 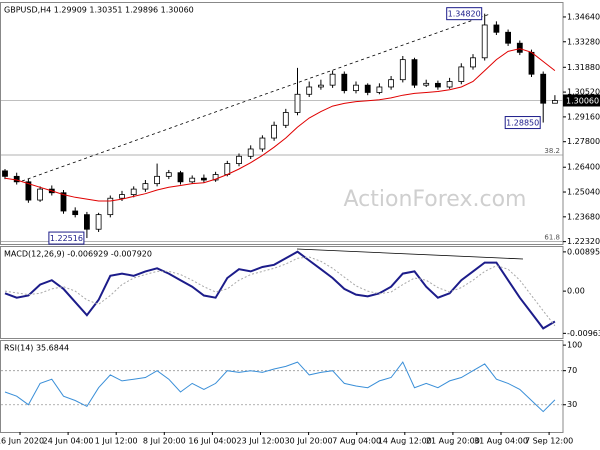 What do you see at coordinates (583, 141) in the screenshot?
I see `y-tick-label: 1.27800` at bounding box center [583, 141].